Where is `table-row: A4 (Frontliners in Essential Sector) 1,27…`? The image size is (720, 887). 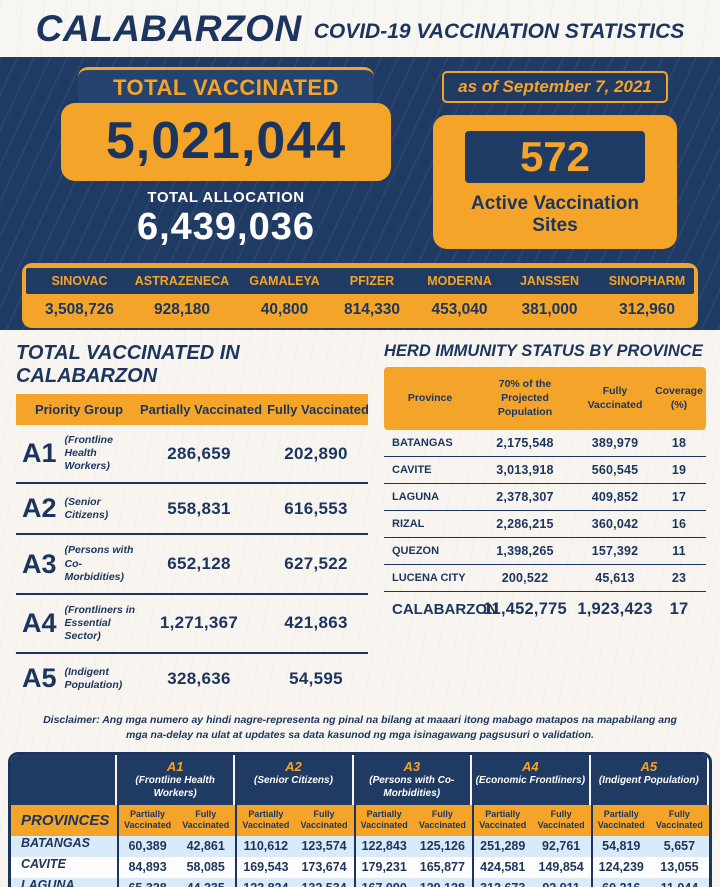 table-row: A4 (Frontliners in Essential Sector) 1,27… is located at coordinates (192, 625).